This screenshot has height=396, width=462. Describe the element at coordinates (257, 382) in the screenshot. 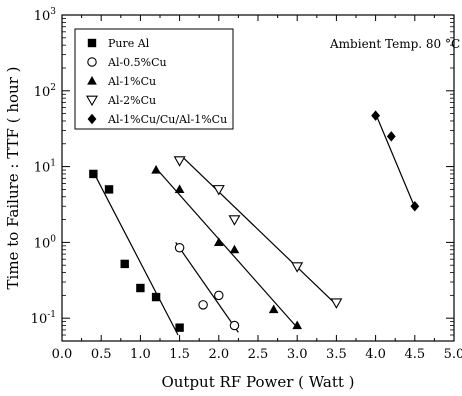

I see `x-axis-title: Output RF Power ( Watt )` at that location.